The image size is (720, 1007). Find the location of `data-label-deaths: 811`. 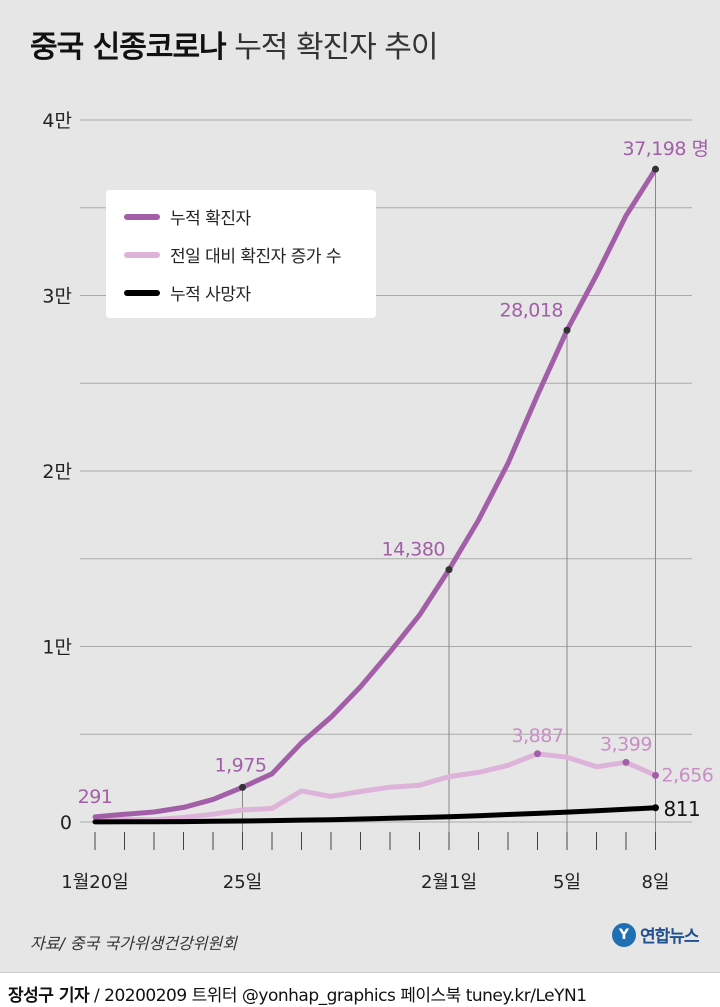

data-label-deaths: 811 is located at coordinates (682, 809).